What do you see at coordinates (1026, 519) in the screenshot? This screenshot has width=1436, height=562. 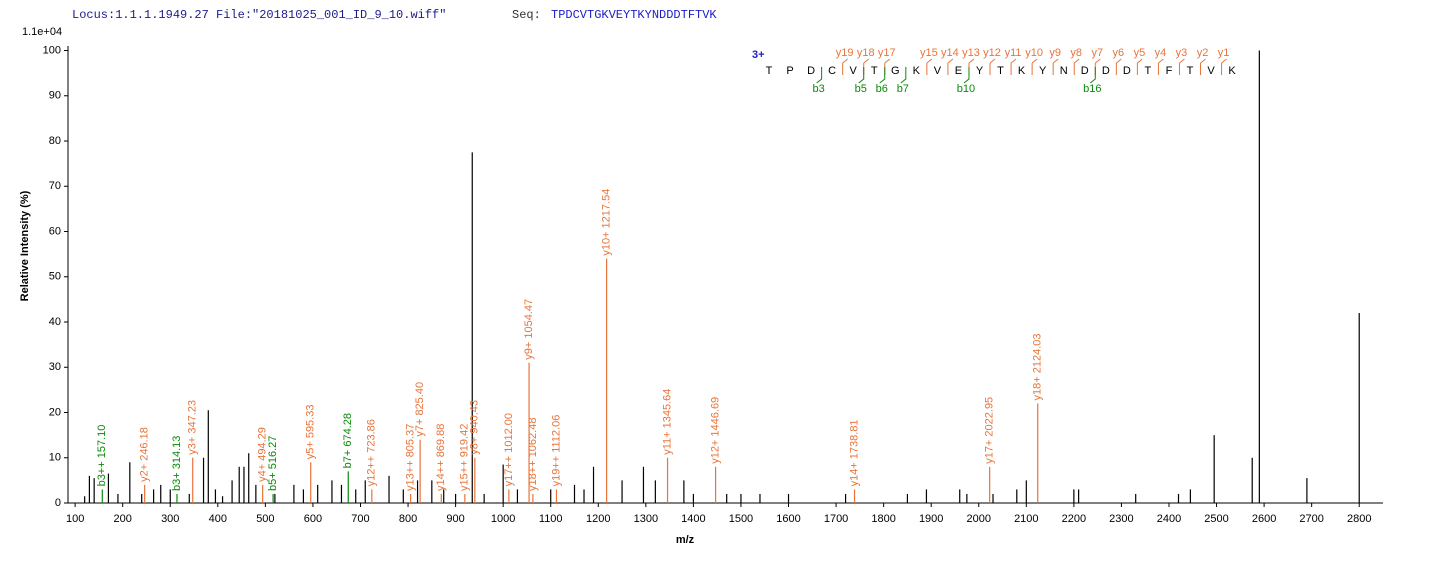 I see `x-tick-label: 2100` at bounding box center [1026, 519].